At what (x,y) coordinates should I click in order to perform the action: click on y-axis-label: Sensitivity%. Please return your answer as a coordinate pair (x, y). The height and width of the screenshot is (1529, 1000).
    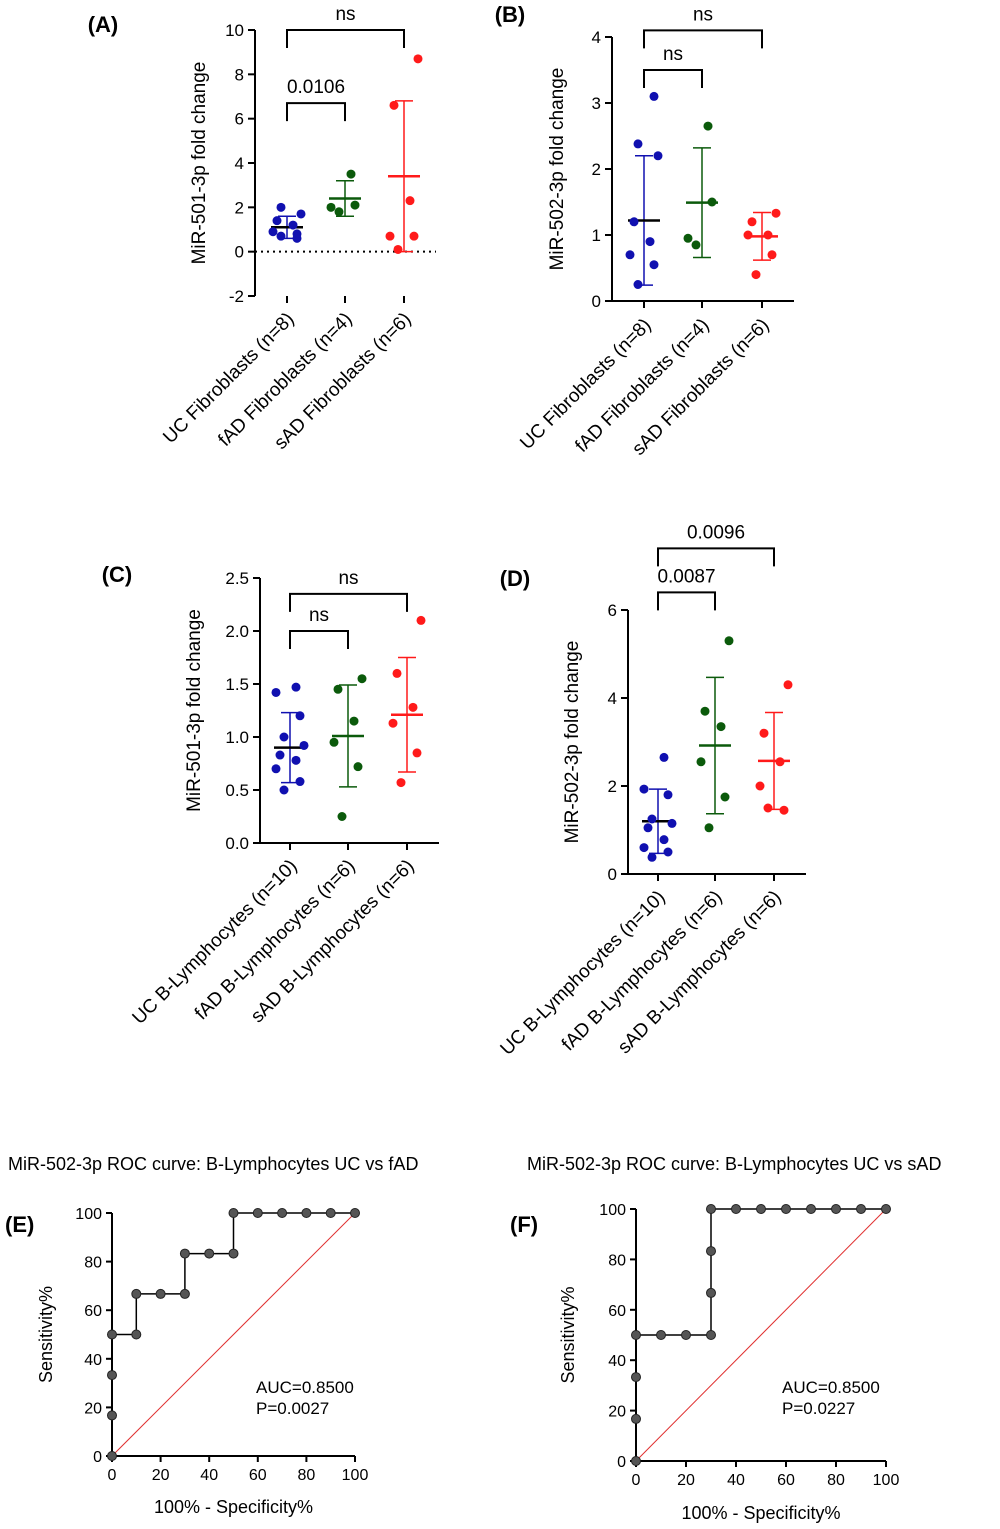
    Looking at the image, I should click on (46, 1334).